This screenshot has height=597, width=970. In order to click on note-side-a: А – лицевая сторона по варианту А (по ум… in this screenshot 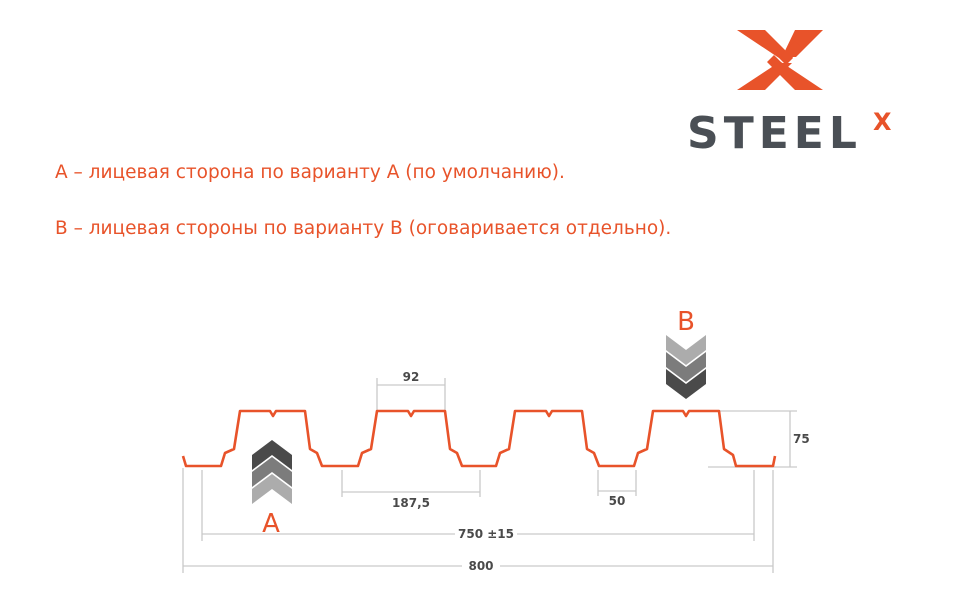, I will do `click(310, 172)`.